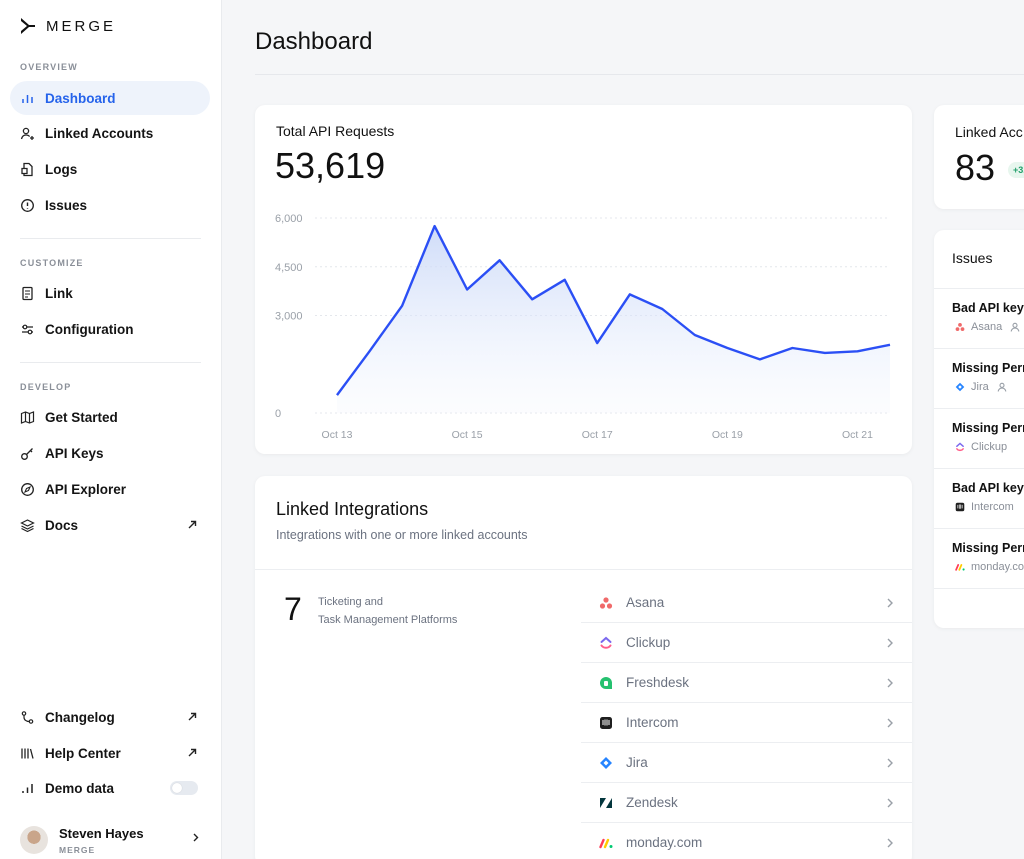  What do you see at coordinates (606, 683) in the screenshot?
I see `freshdesk-icon` at bounding box center [606, 683].